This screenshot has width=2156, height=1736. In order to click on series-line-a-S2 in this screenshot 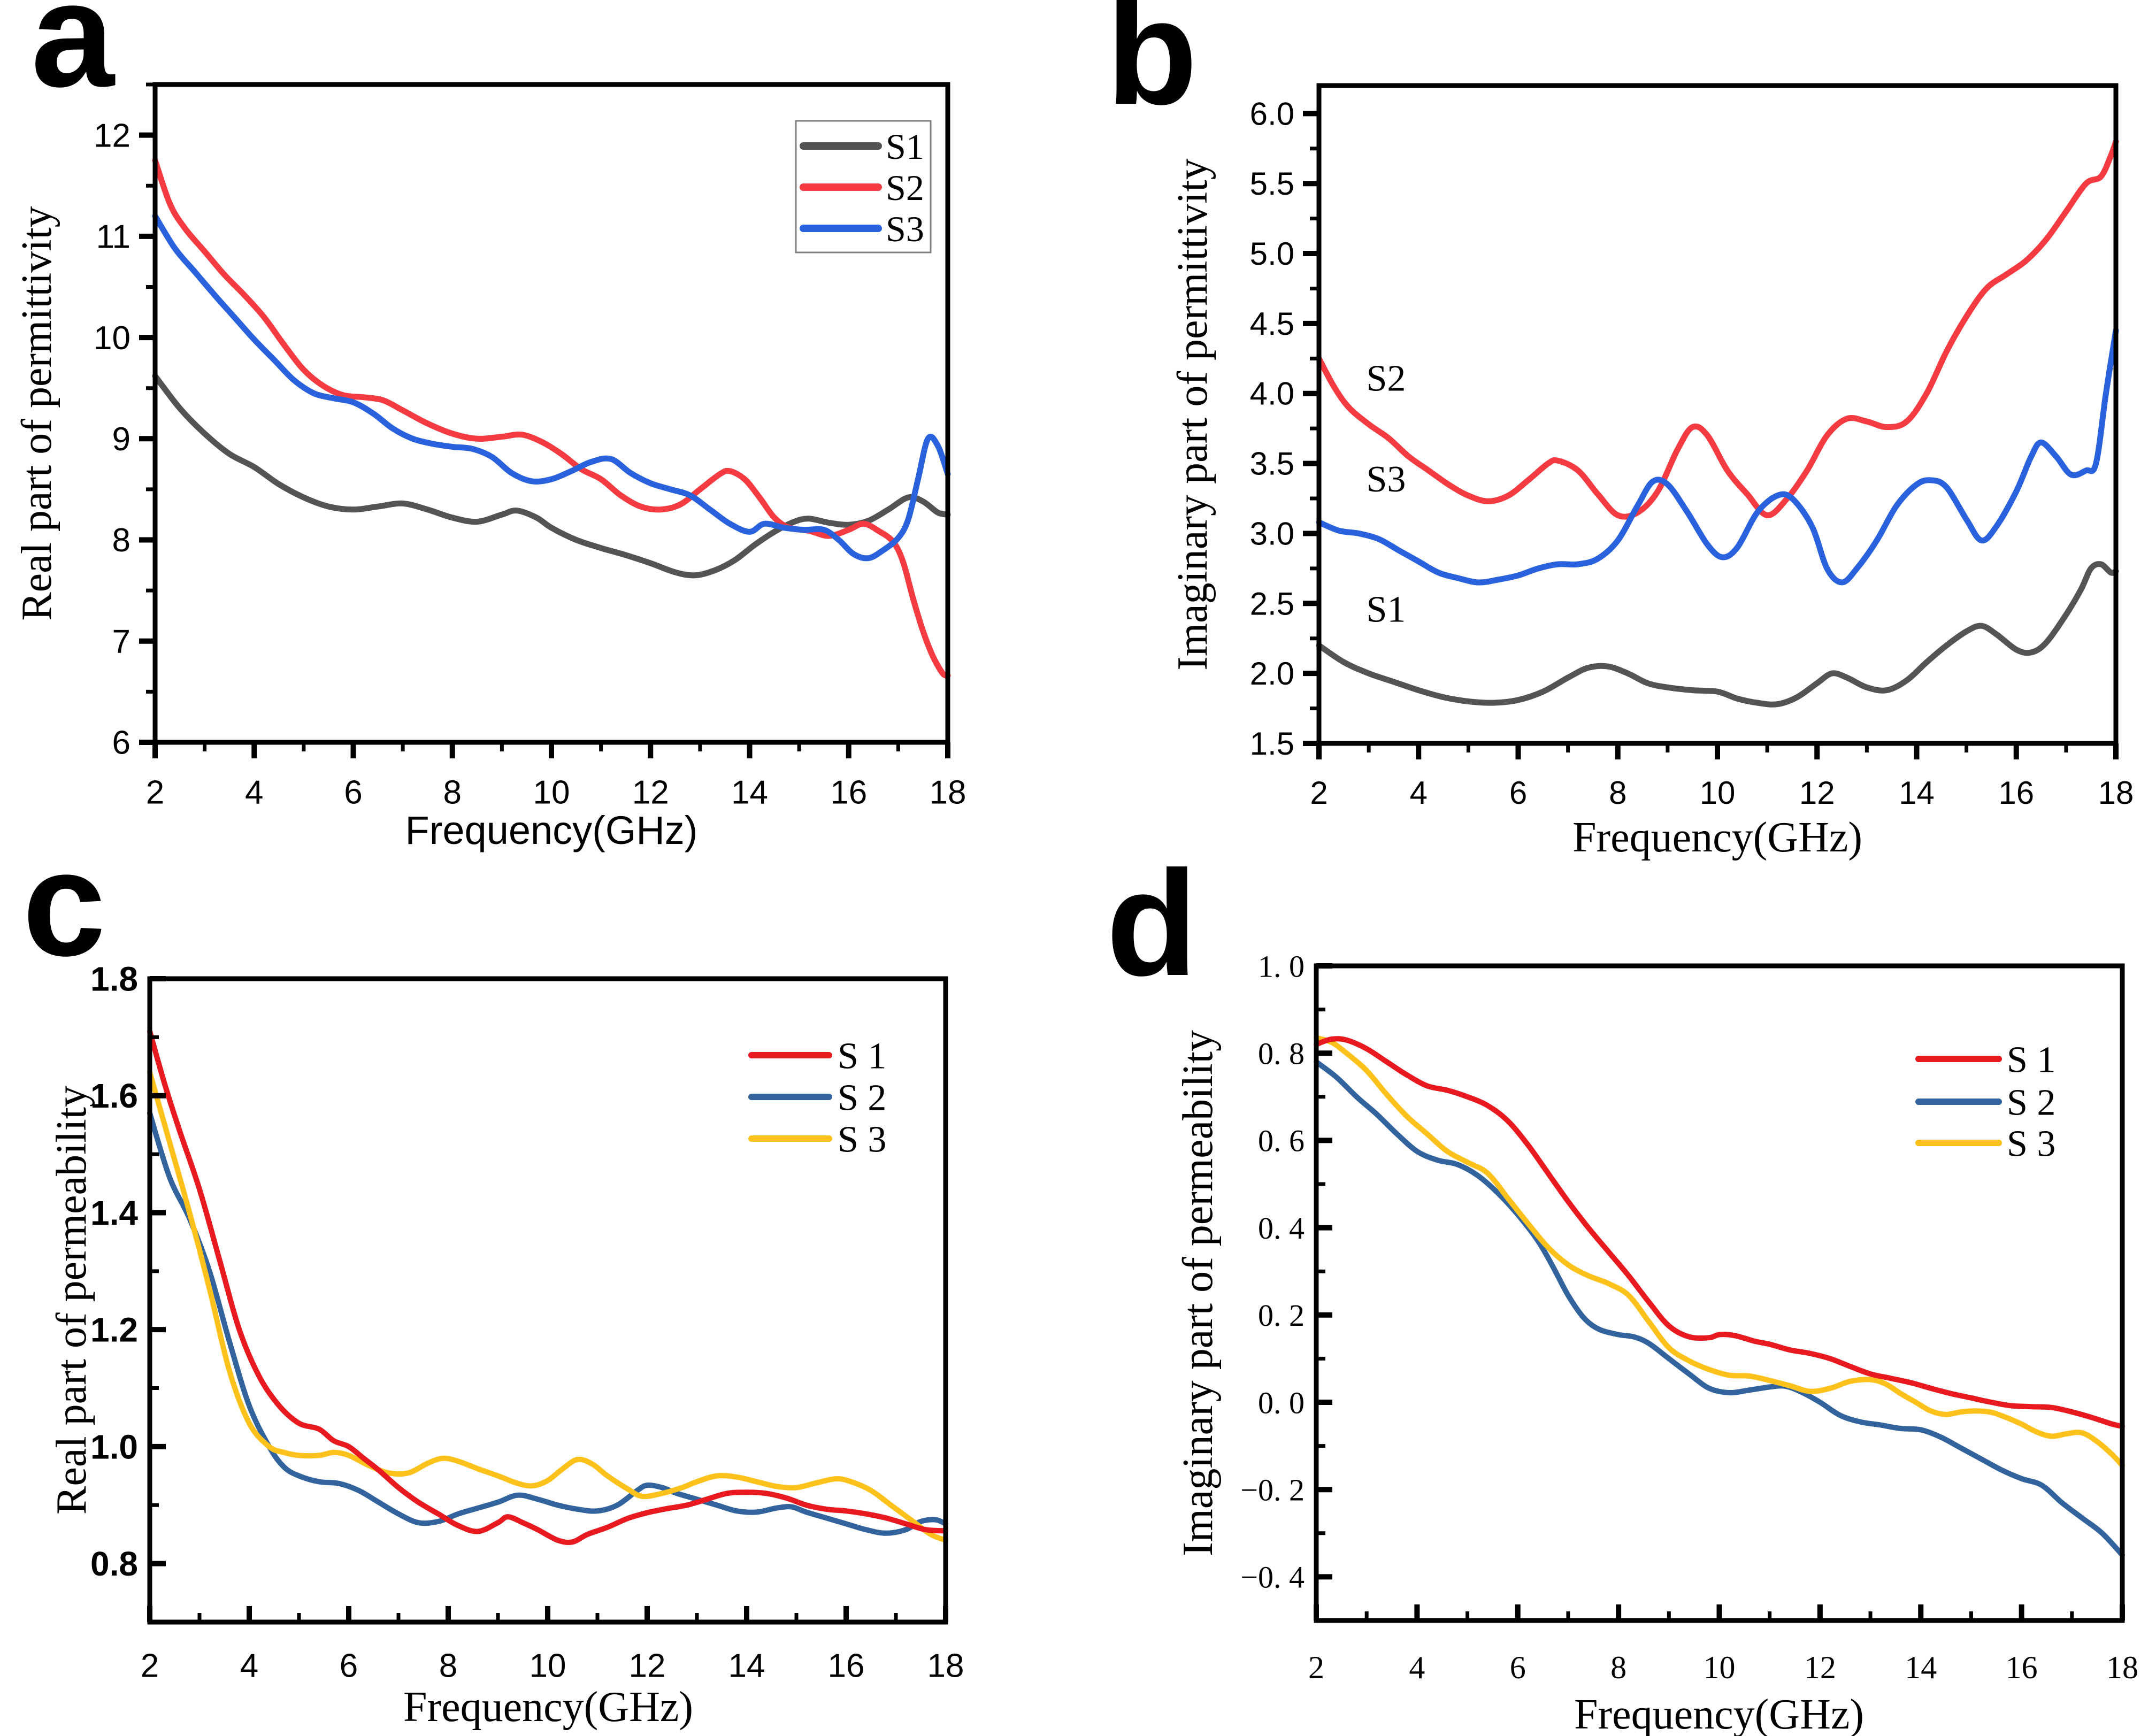, I will do `click(551, 418)`.